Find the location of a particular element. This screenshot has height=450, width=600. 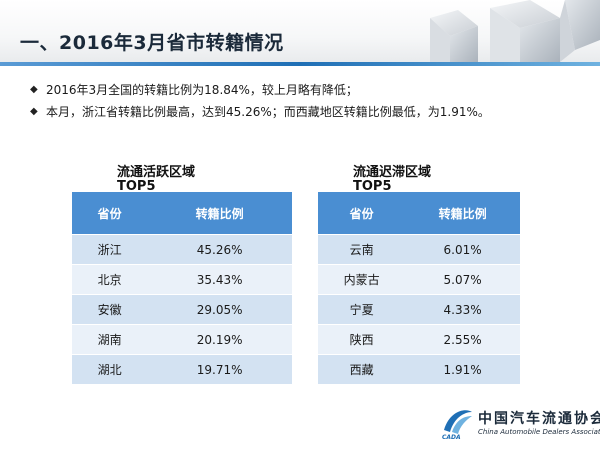

ratio-cell: 35.43% is located at coordinates (219, 279).